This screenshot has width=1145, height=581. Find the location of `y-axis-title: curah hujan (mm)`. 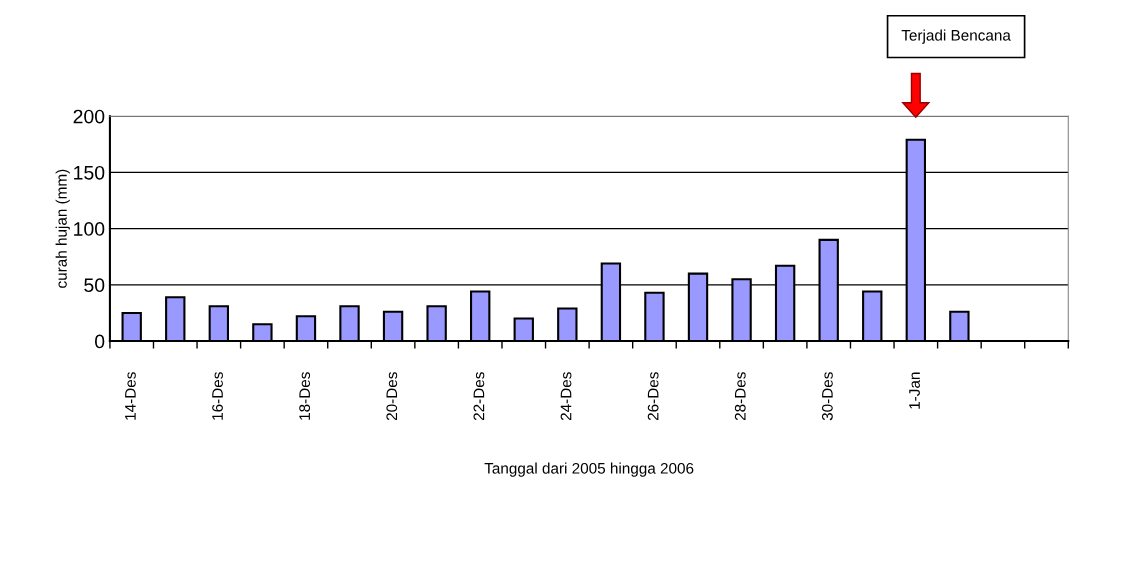

y-axis-title: curah hujan (mm) is located at coordinates (62, 228).